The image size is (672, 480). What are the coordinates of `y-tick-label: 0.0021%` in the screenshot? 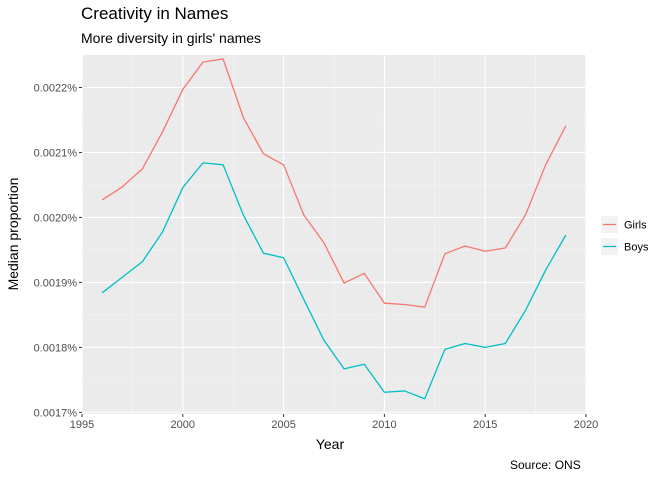 It's located at (56, 153).